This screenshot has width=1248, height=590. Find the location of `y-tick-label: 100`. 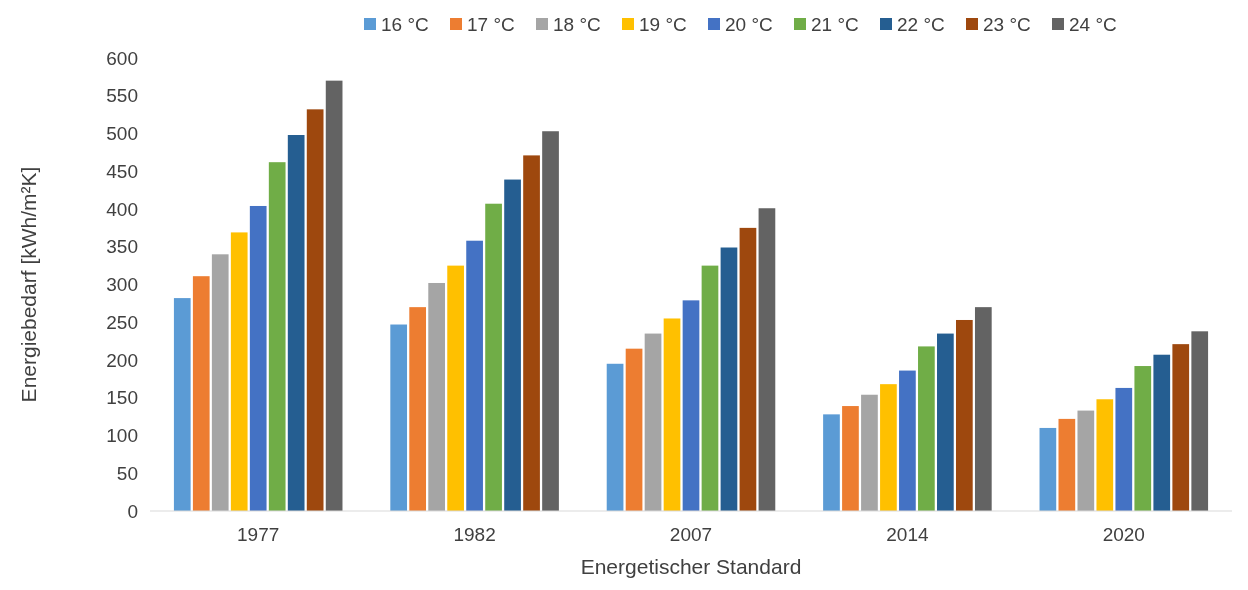

y-tick-label: 100 is located at coordinates (122, 436).